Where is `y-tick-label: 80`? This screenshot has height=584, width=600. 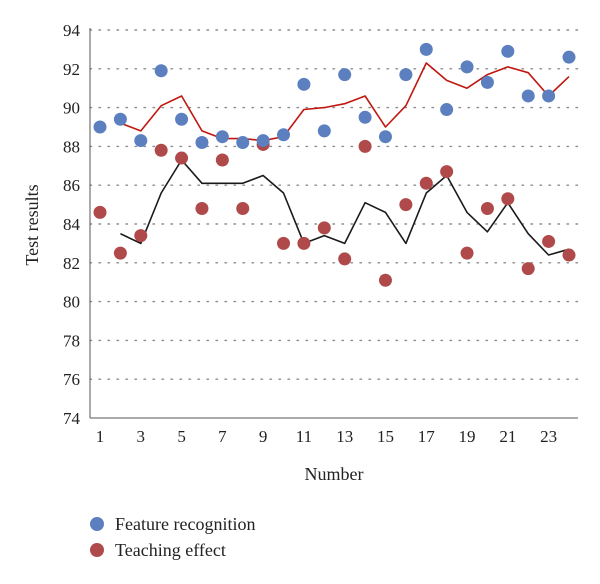 y-tick-label: 80 is located at coordinates (71, 302).